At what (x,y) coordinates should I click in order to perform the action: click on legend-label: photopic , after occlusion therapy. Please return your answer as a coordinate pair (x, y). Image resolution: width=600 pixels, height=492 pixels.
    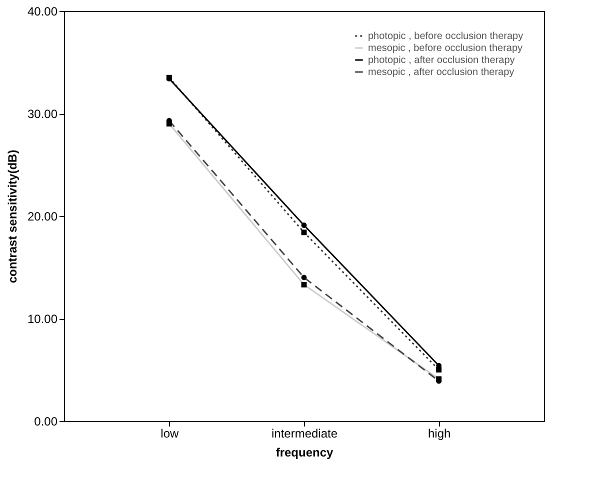
    Looking at the image, I should click on (441, 60).